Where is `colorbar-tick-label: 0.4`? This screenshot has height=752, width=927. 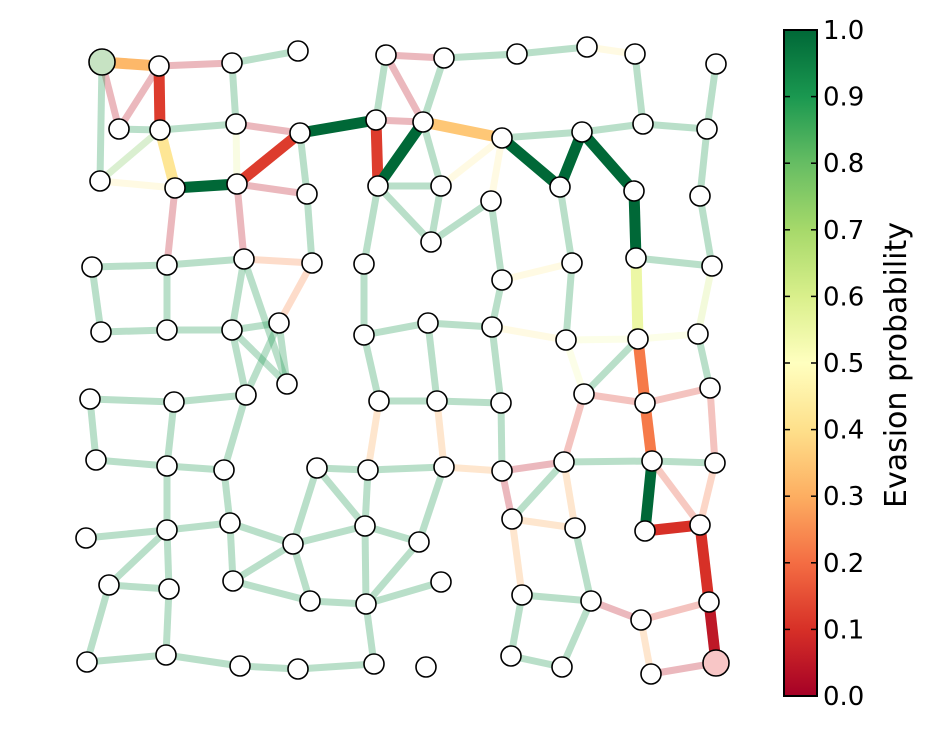 colorbar-tick-label: 0.4 is located at coordinates (843, 431).